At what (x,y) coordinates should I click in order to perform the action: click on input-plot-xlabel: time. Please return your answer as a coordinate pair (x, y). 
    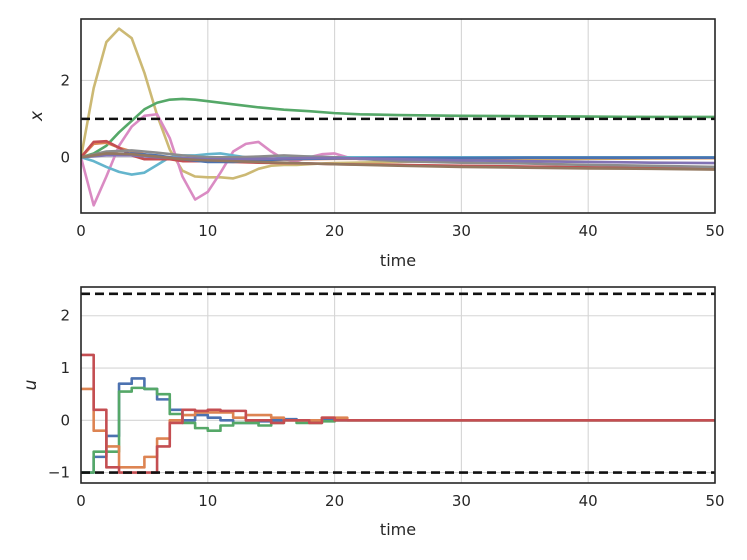
    Looking at the image, I should click on (398, 529).